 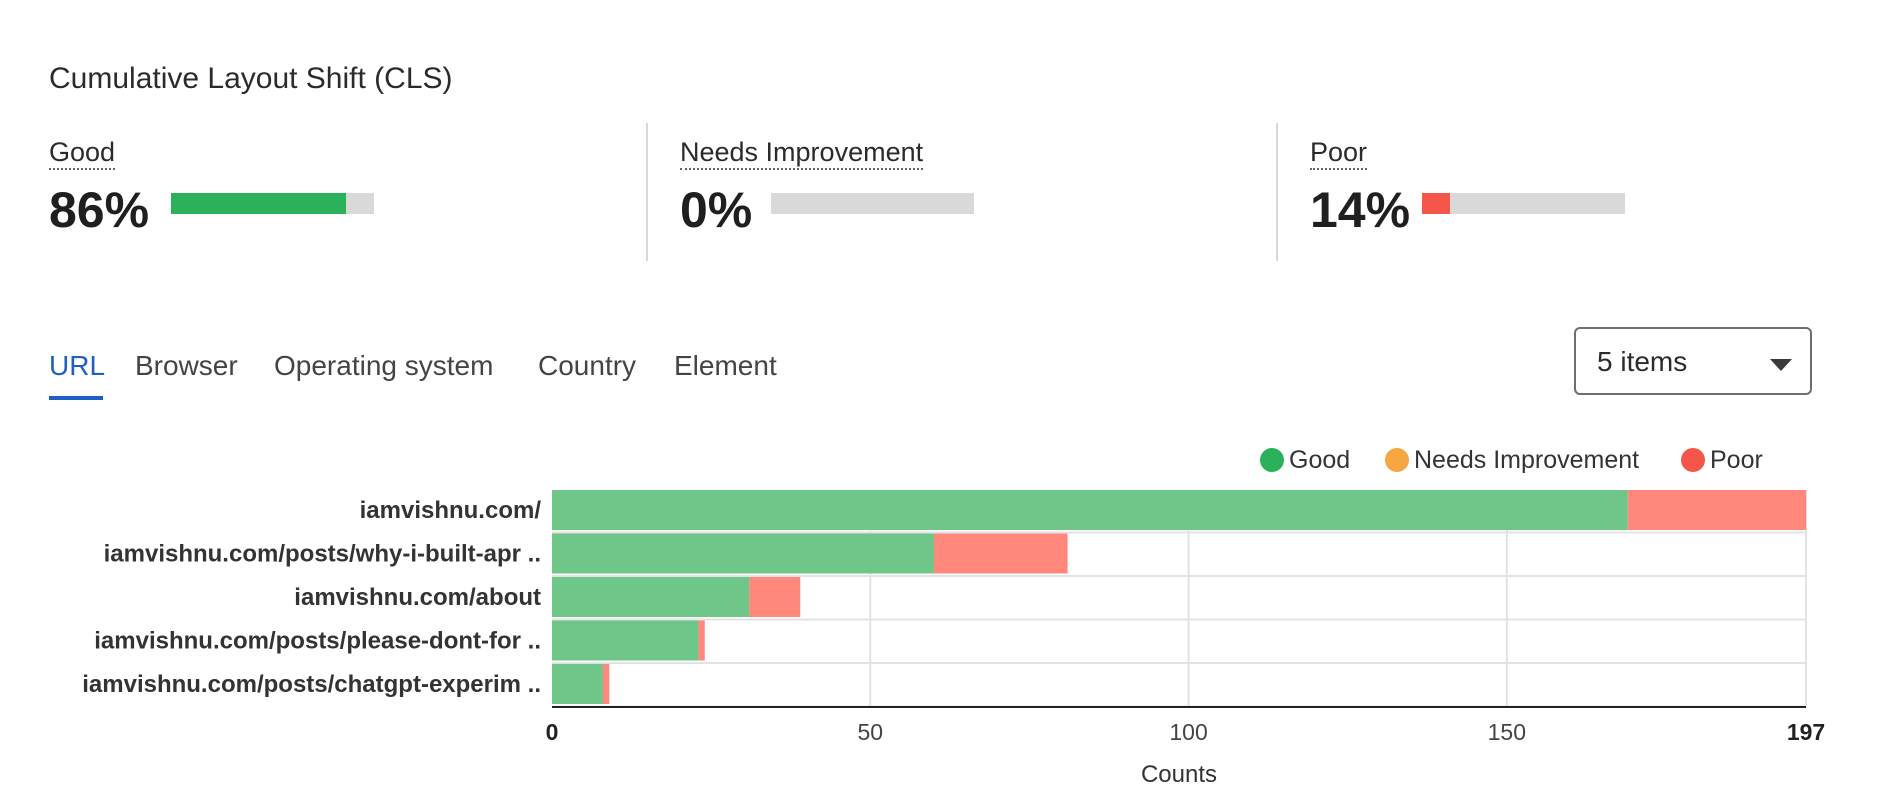 I want to click on metric-good-label: Good, so click(x=82, y=153).